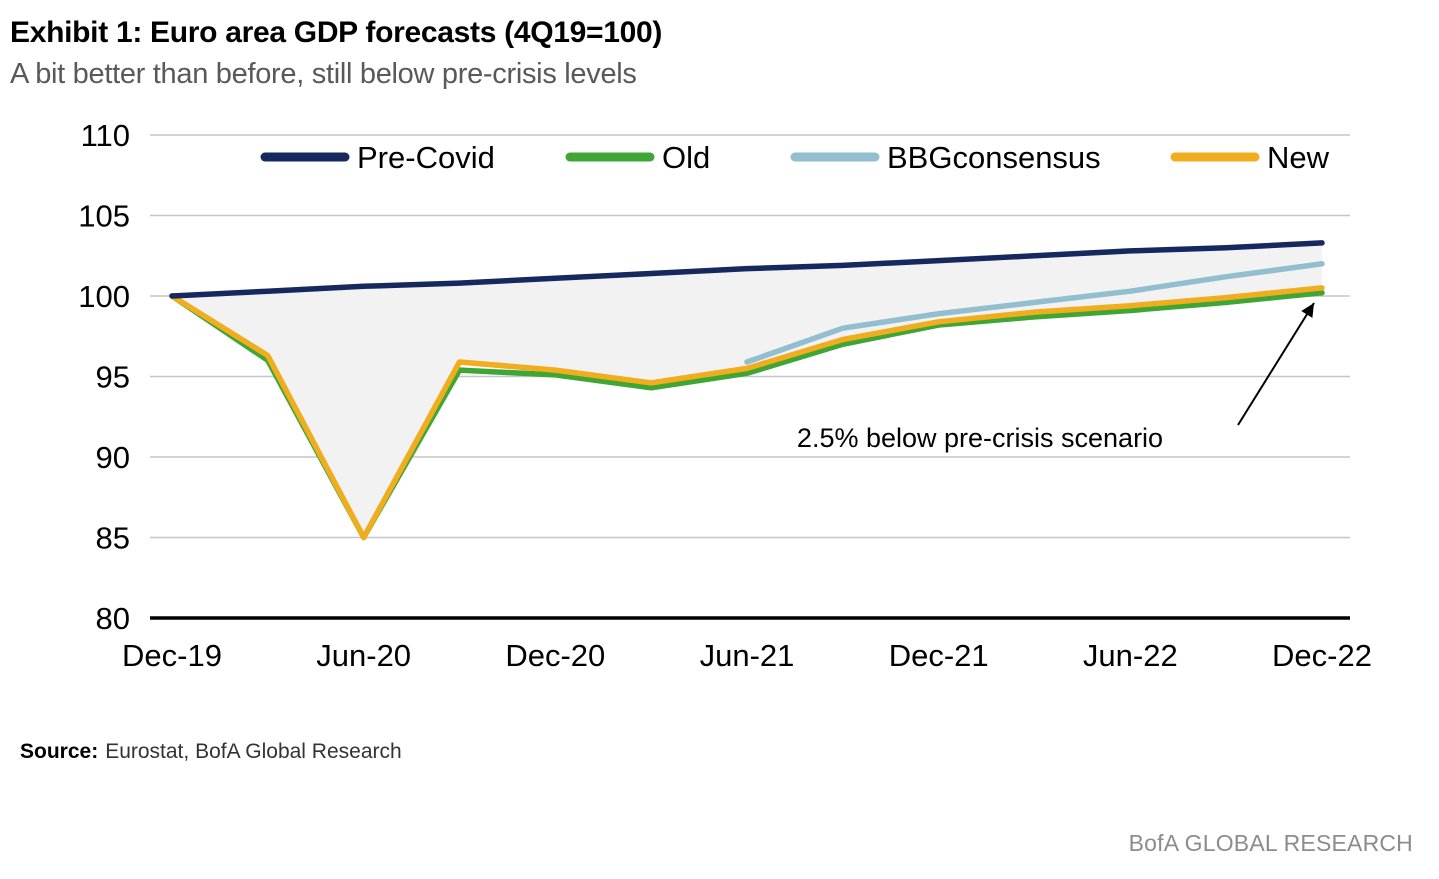 The image size is (1439, 879). What do you see at coordinates (1270, 843) in the screenshot?
I see `brand-footer: BofA GLOBAL RESEARCH` at bounding box center [1270, 843].